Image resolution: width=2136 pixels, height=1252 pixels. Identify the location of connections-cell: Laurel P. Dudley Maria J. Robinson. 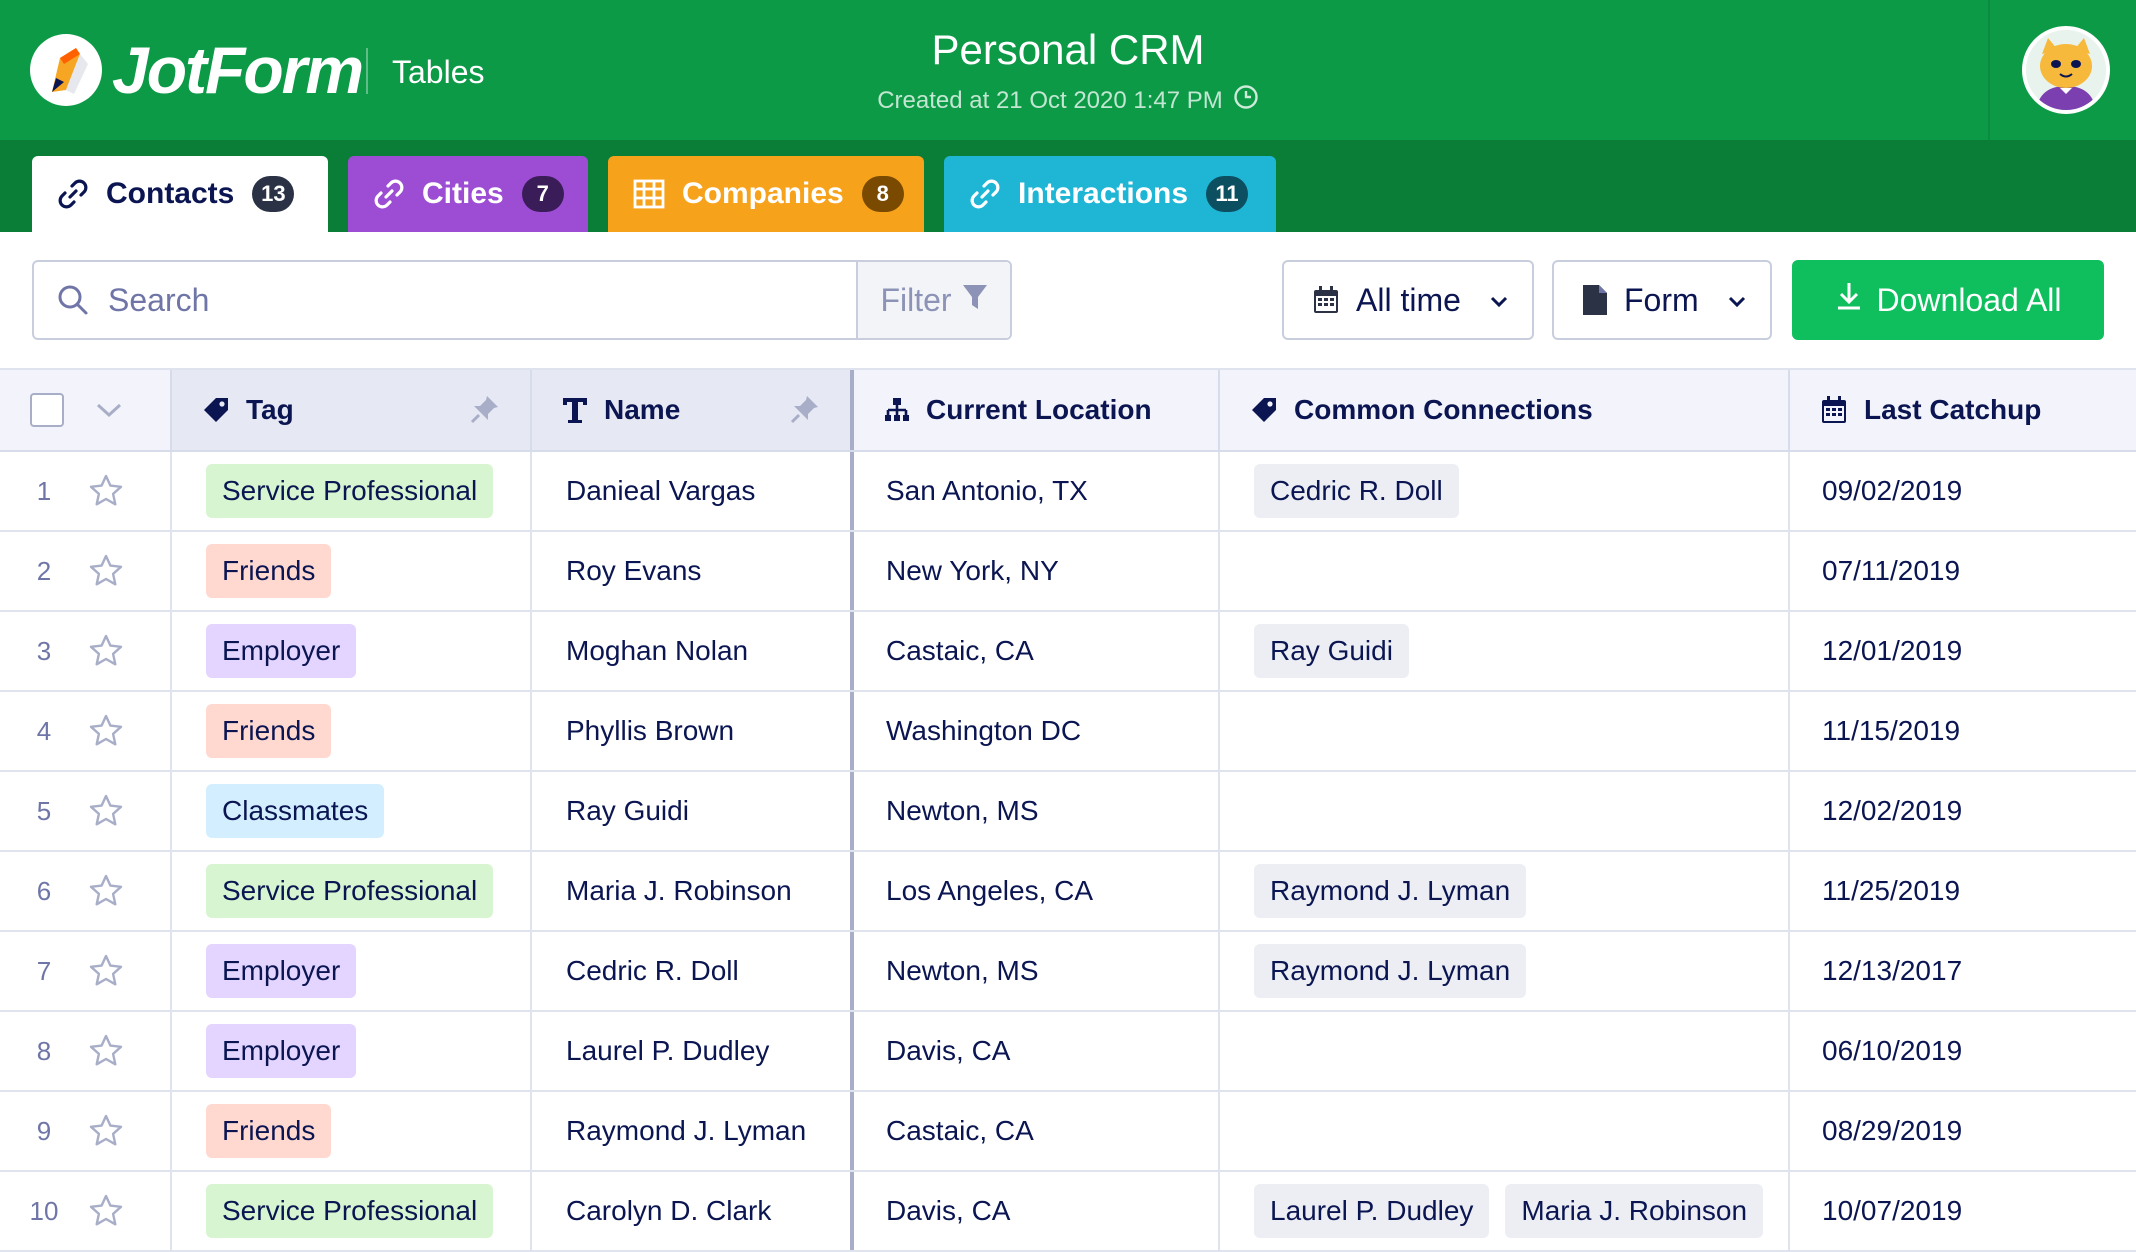
(1505, 1211).